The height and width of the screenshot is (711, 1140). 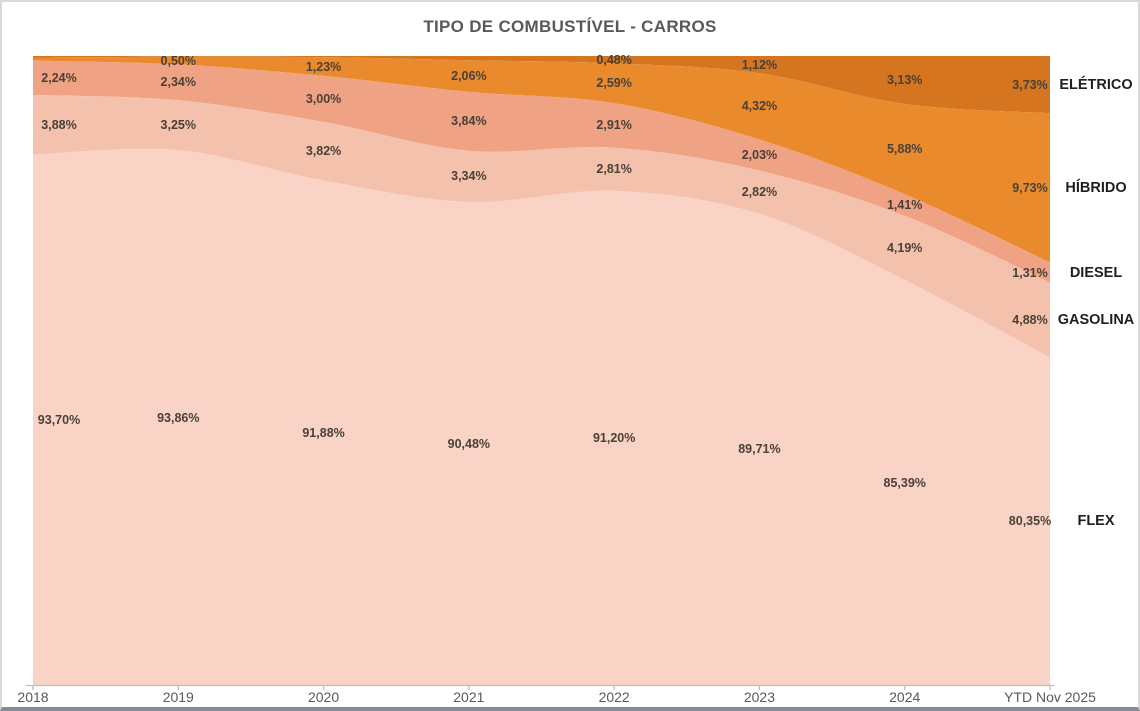 What do you see at coordinates (759, 449) in the screenshot?
I see `value-label-flex-2023: 89,71%` at bounding box center [759, 449].